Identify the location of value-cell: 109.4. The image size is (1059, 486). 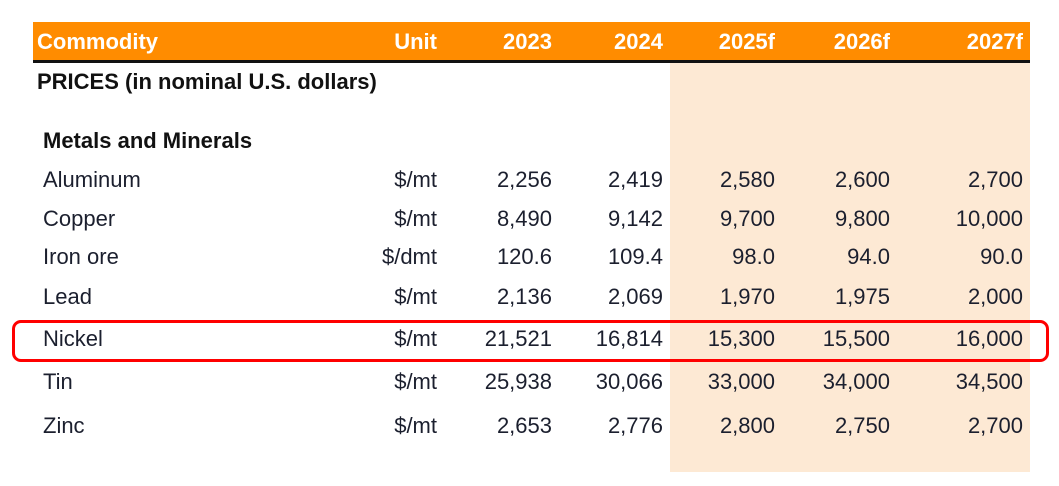
(635, 256).